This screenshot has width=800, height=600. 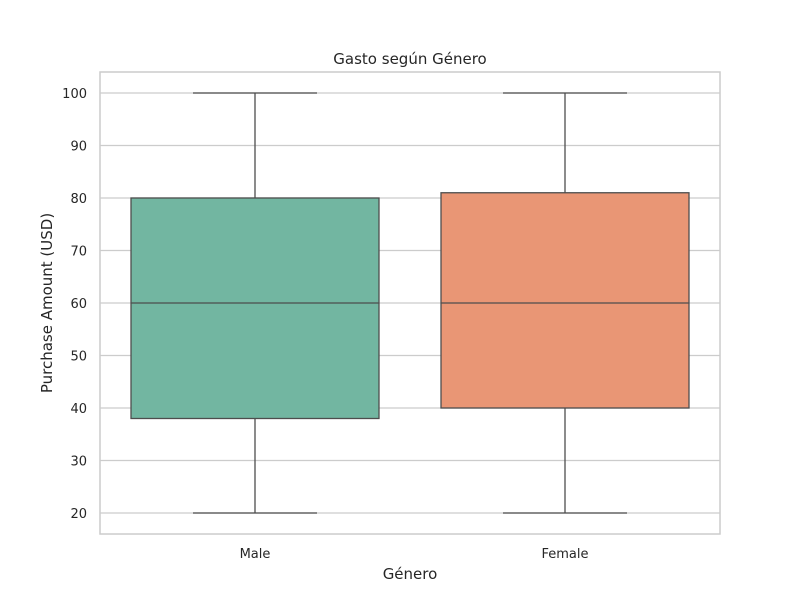 I want to click on y-axis-ticks: 20 30 40 50 60 70 80 90 100, so click(x=74, y=304).